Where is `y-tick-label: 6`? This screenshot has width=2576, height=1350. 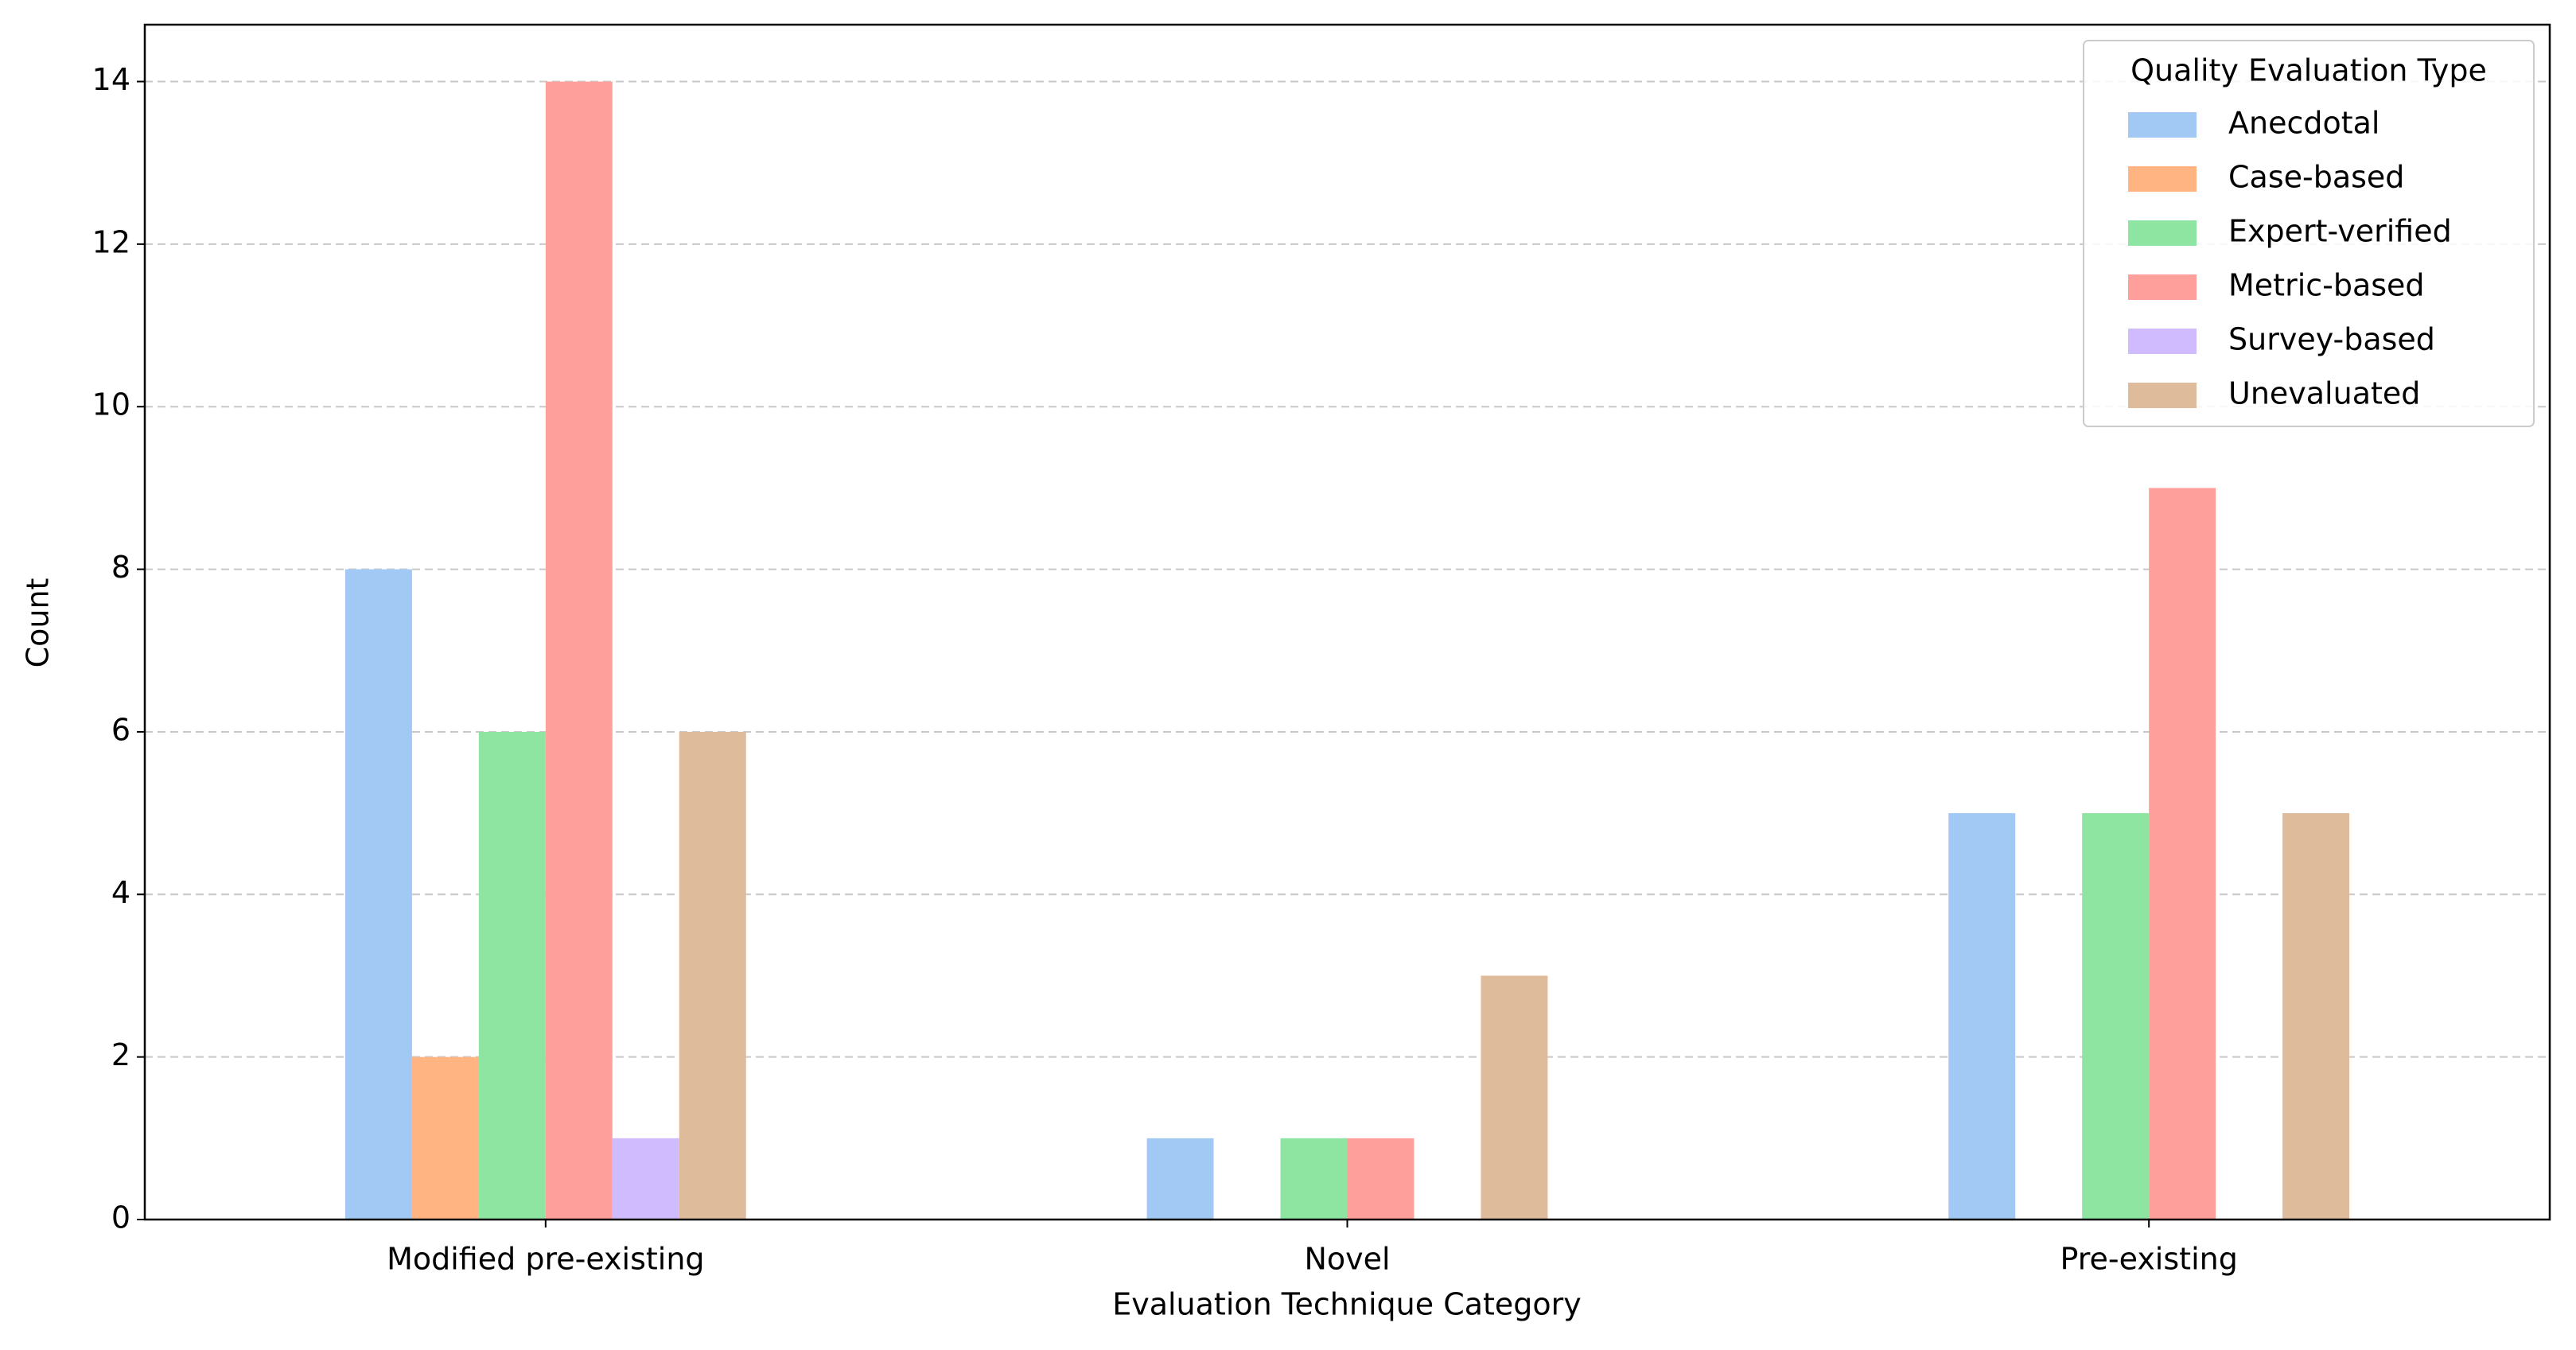
y-tick-label: 6 is located at coordinates (121, 729).